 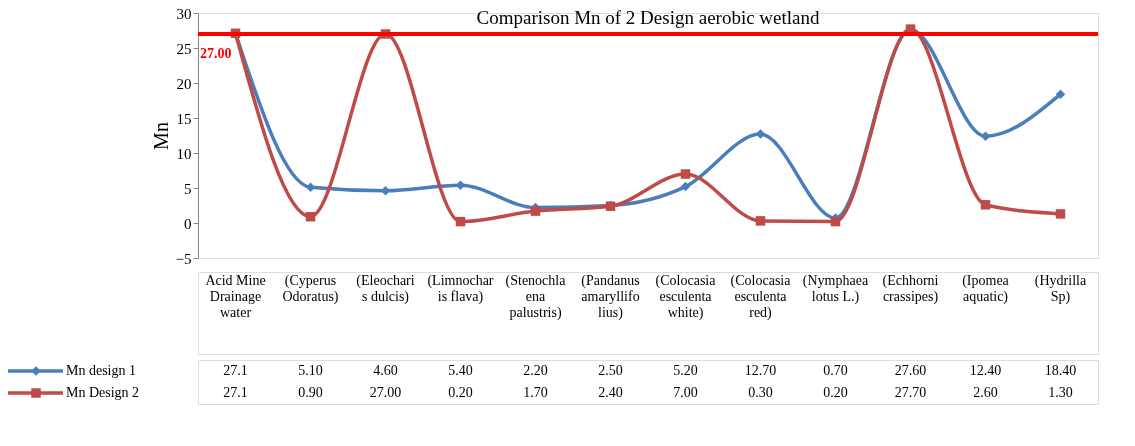 I want to click on data-label: 27.70, so click(x=910, y=392).